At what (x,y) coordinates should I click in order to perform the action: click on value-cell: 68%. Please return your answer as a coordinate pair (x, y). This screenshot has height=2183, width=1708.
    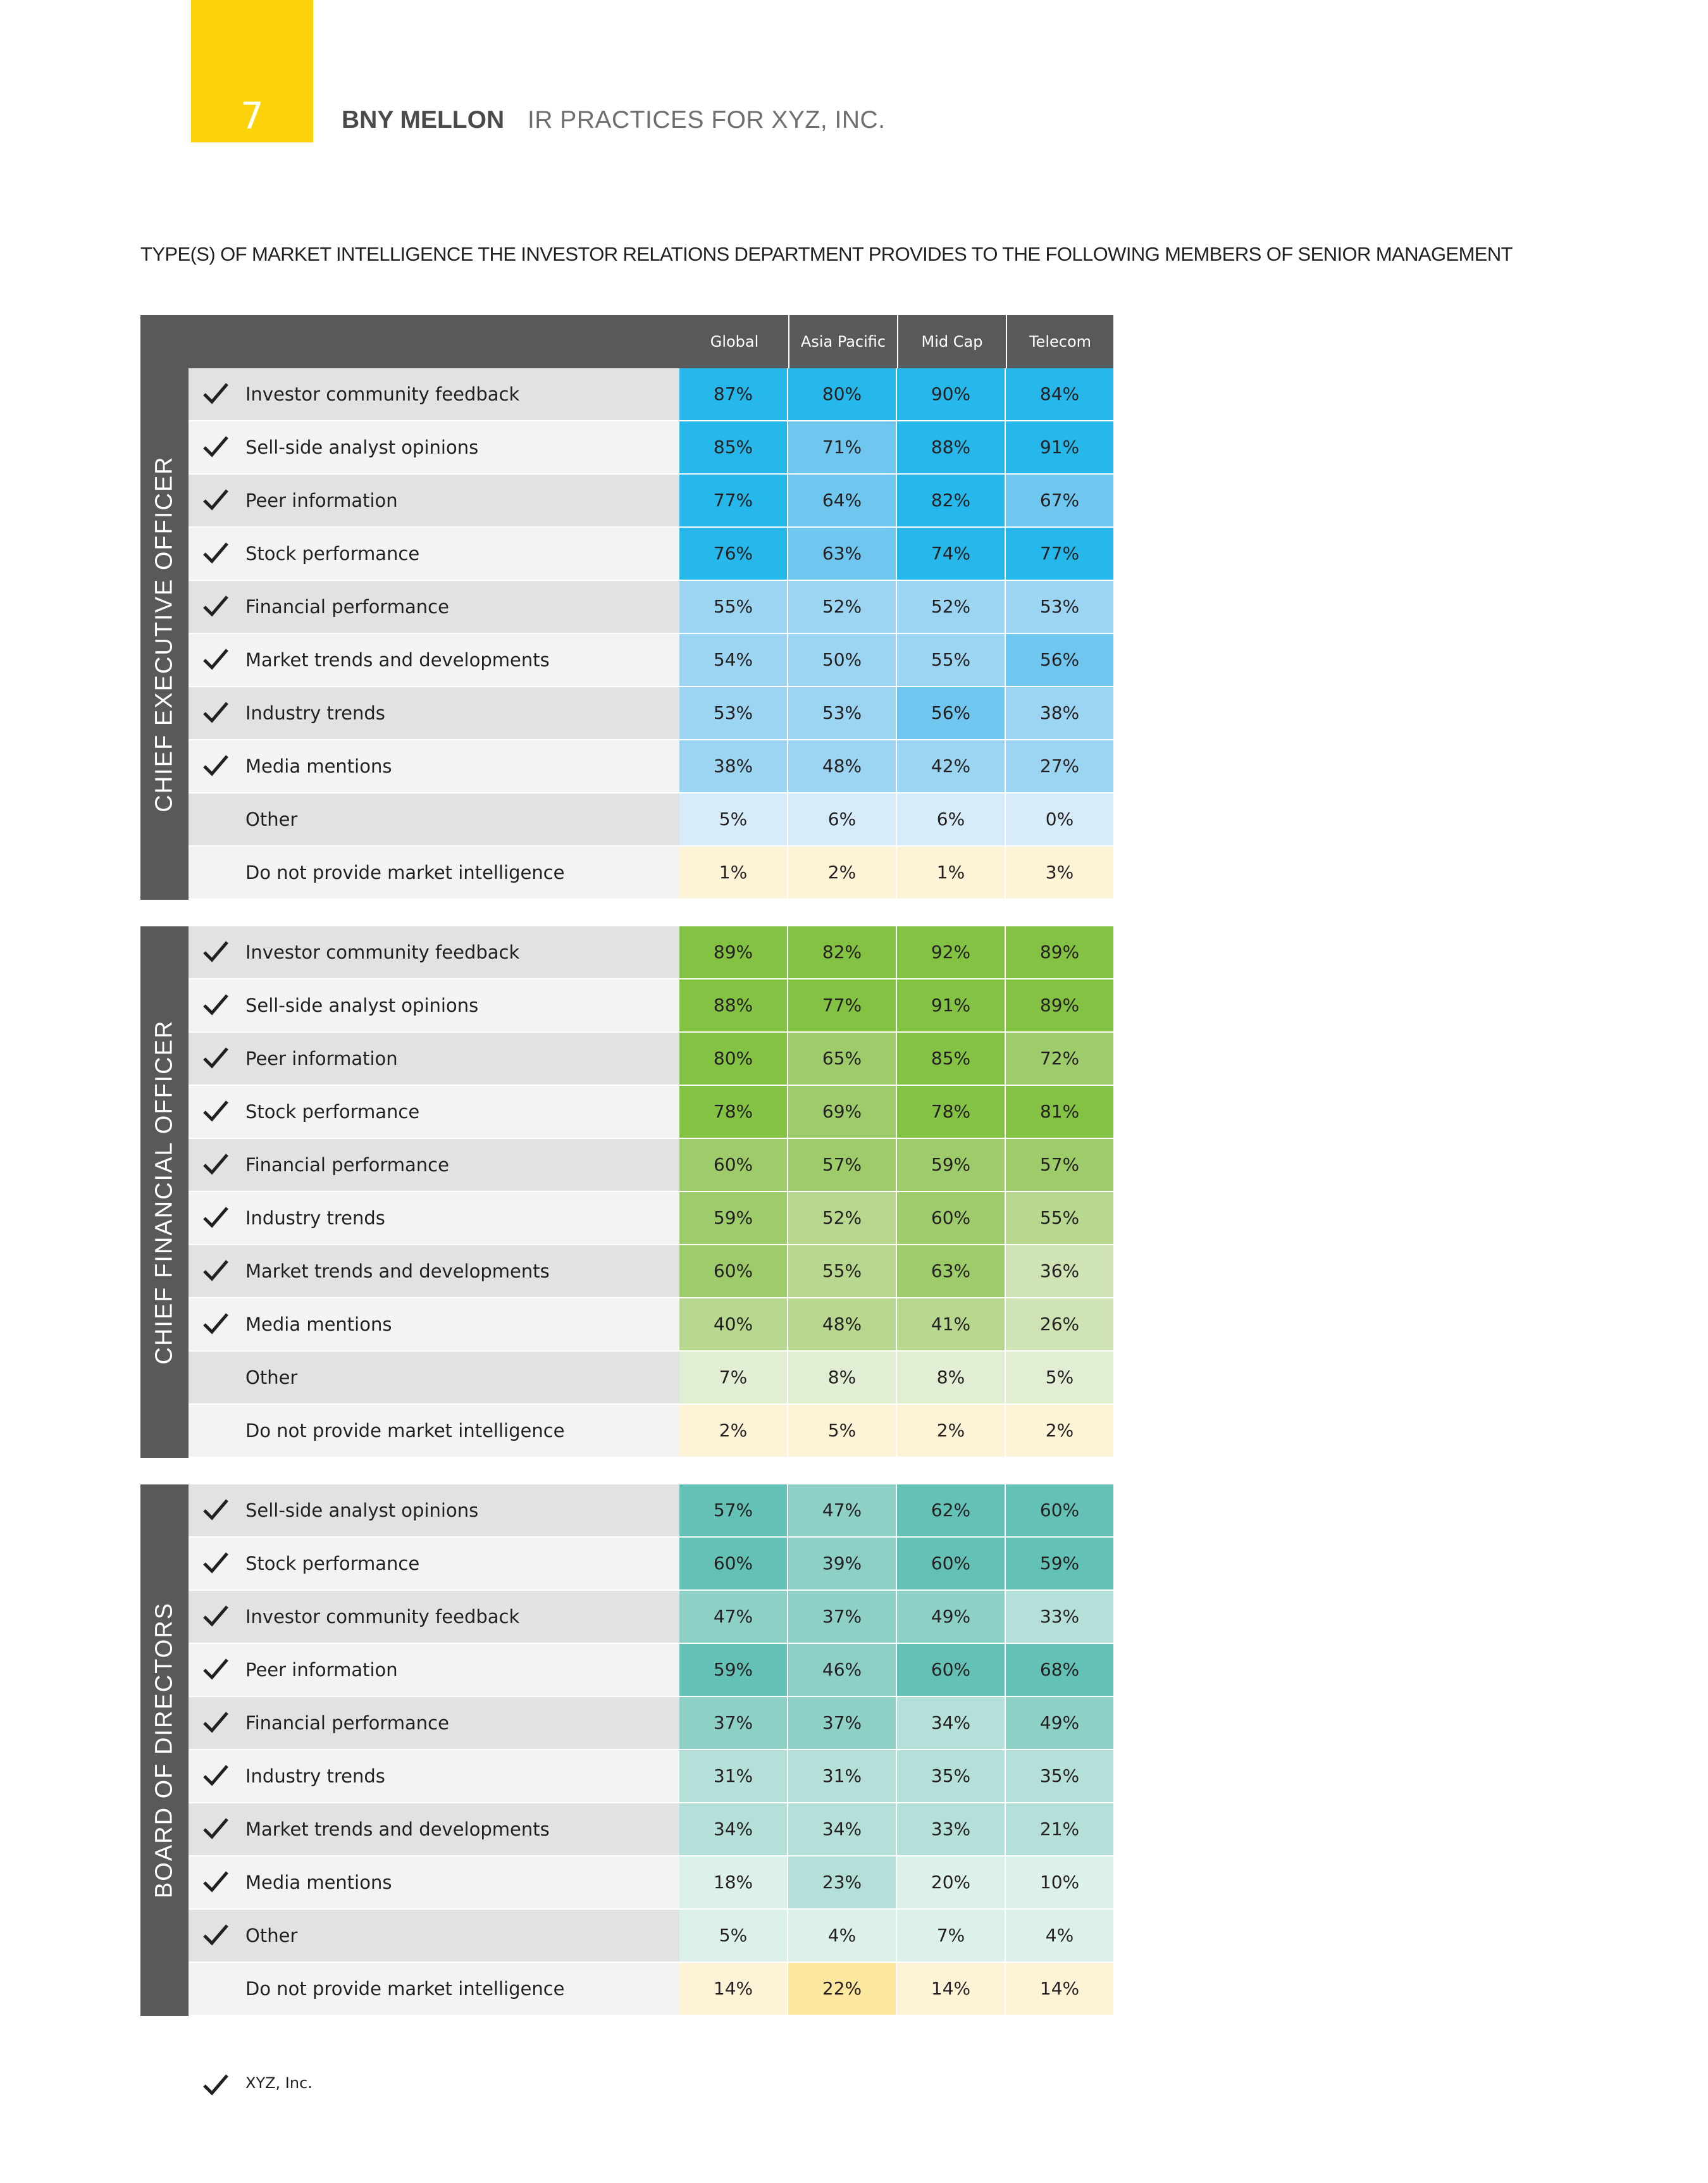
    Looking at the image, I should click on (1059, 1670).